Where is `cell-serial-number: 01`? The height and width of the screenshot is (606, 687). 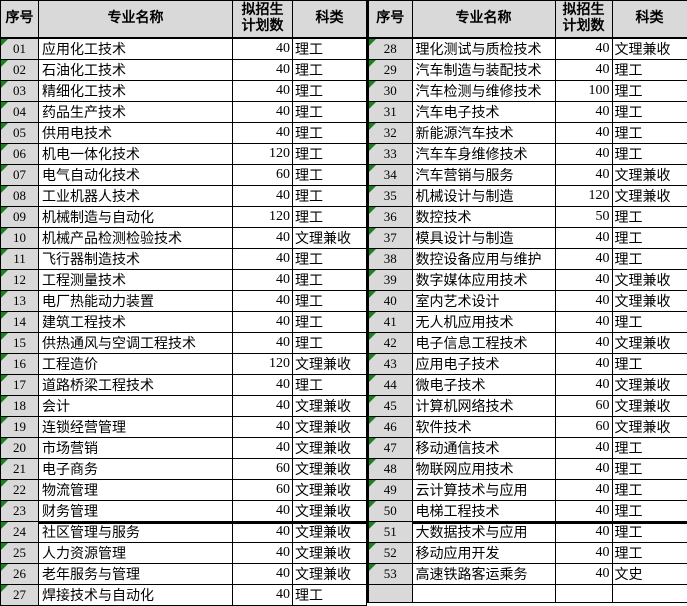 cell-serial-number: 01 is located at coordinates (19, 48).